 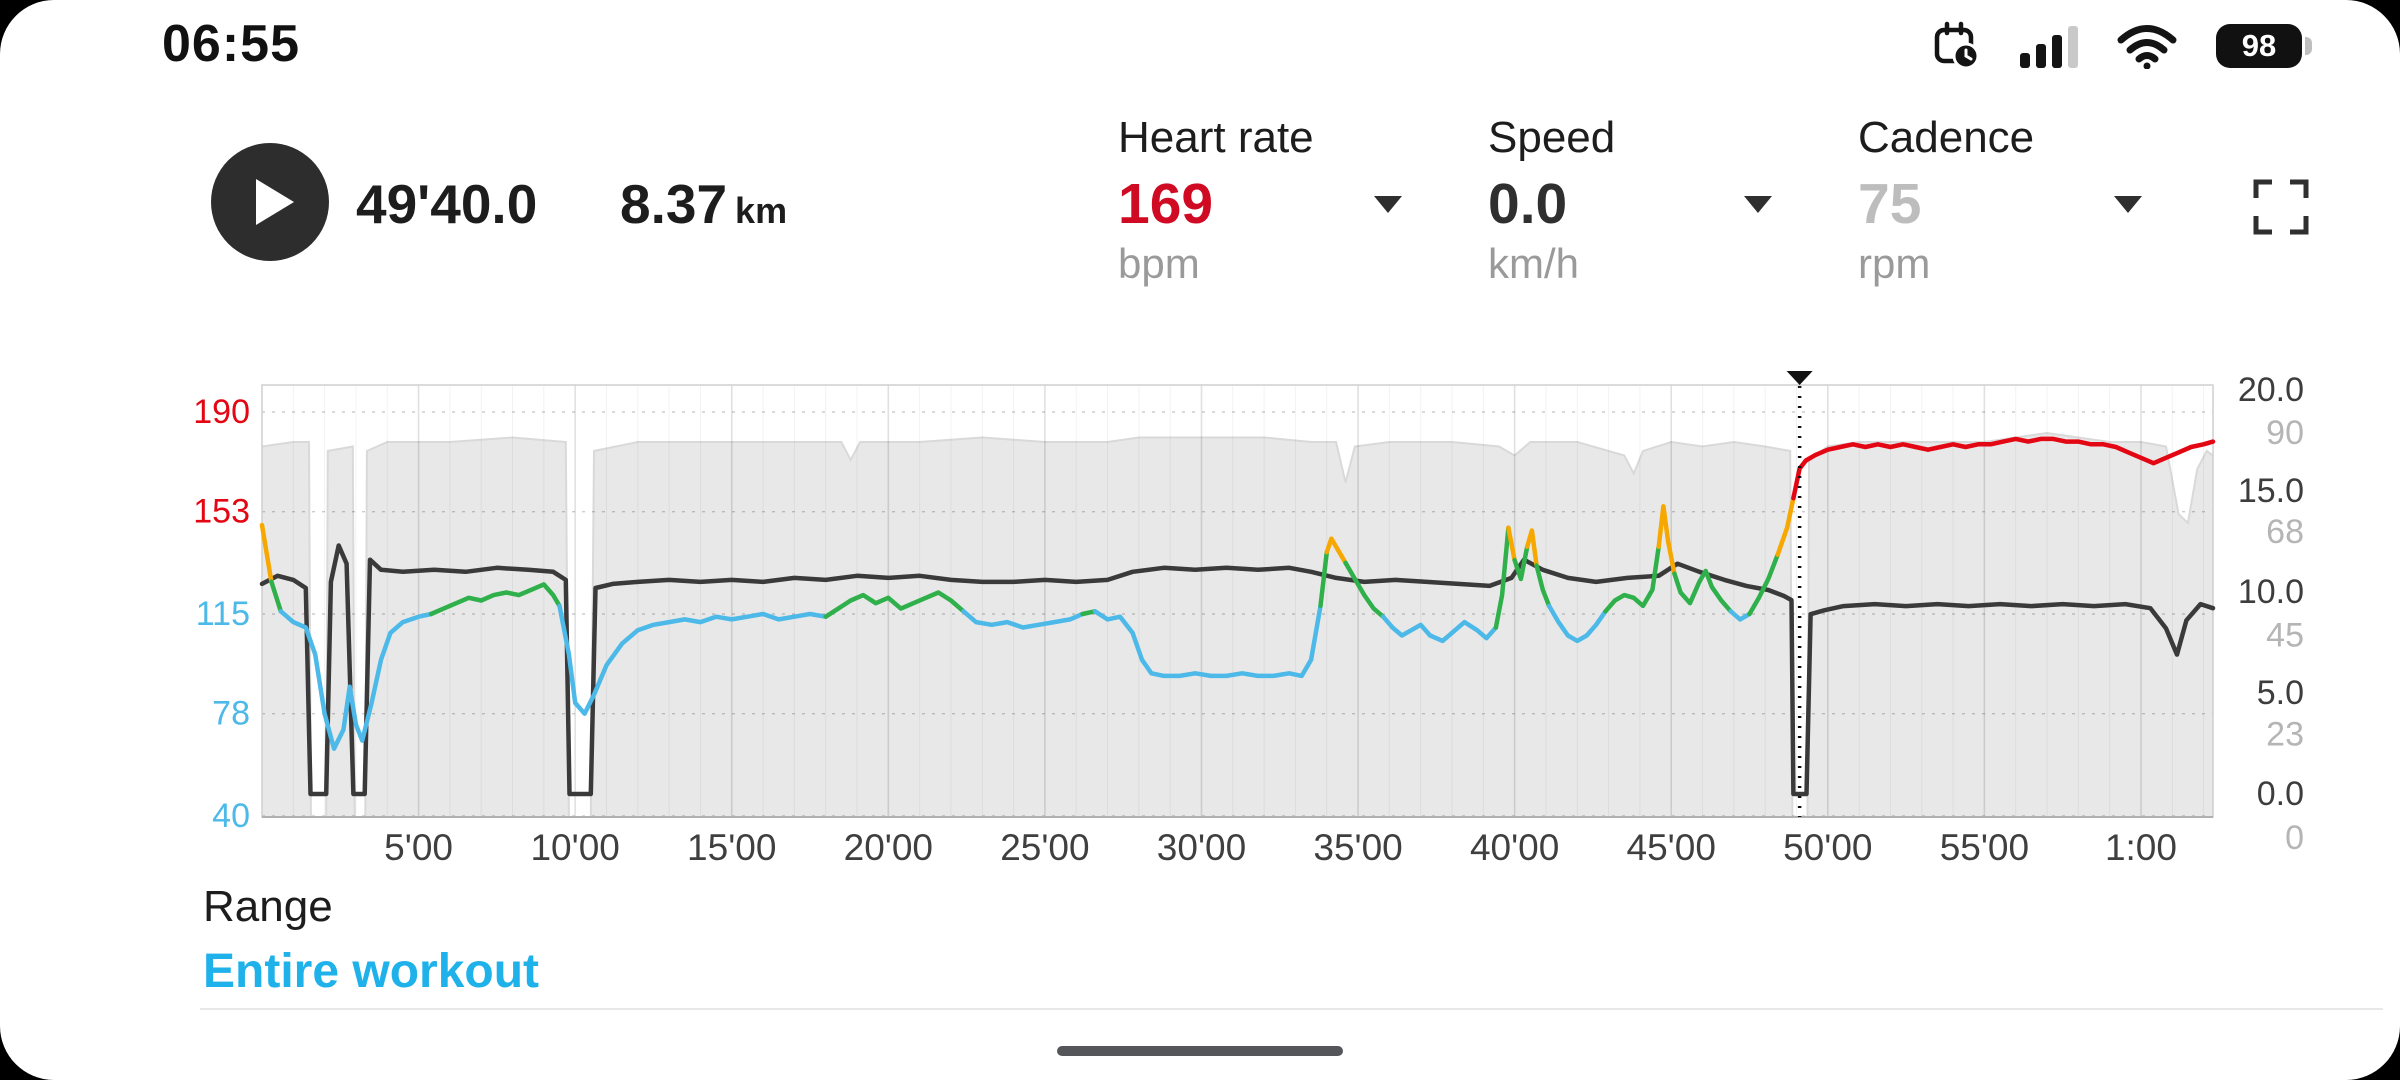 What do you see at coordinates (1894, 263) in the screenshot?
I see `metric-unit: rpm` at bounding box center [1894, 263].